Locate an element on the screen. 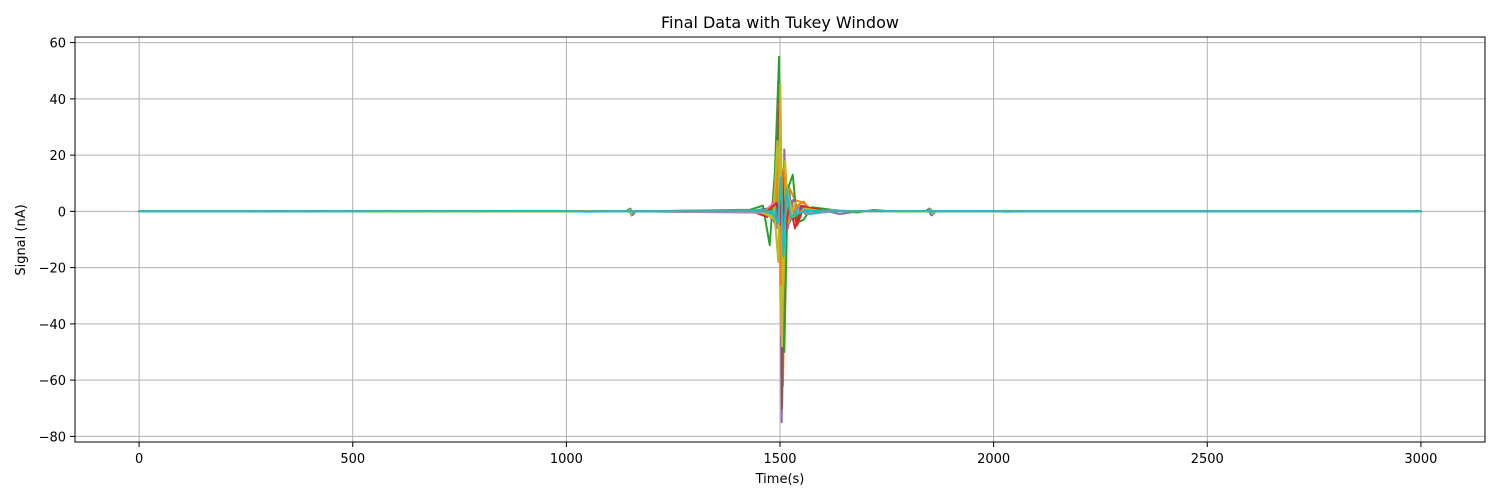 Image resolution: width=1500 pixels, height=500 pixels. x-tick-label: 500 is located at coordinates (352, 459).